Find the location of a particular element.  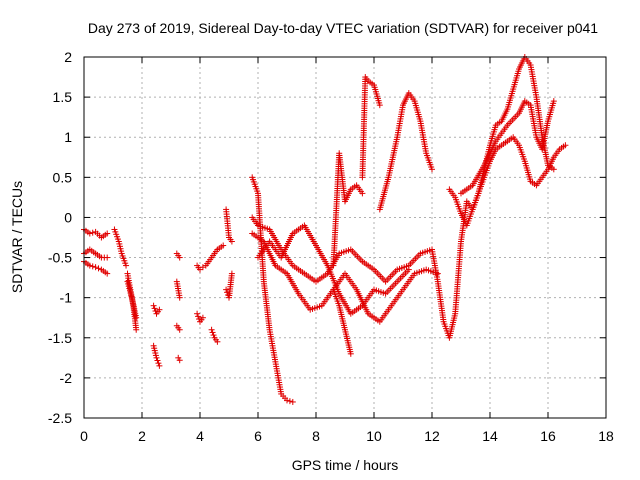

x-tick-label: 8 is located at coordinates (316, 436).